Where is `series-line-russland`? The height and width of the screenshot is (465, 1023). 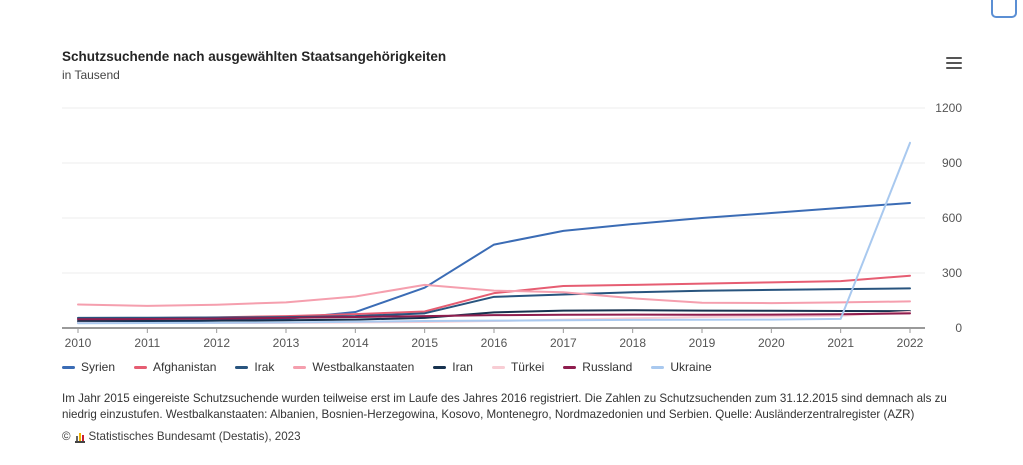 series-line-russland is located at coordinates (494, 316).